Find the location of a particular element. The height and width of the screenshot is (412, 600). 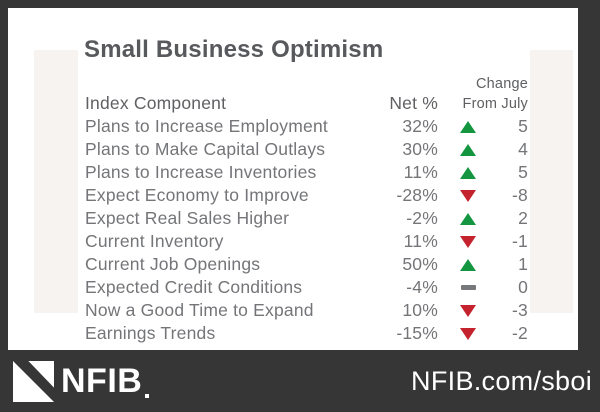

column-header-change-line1: Change is located at coordinates (502, 83).